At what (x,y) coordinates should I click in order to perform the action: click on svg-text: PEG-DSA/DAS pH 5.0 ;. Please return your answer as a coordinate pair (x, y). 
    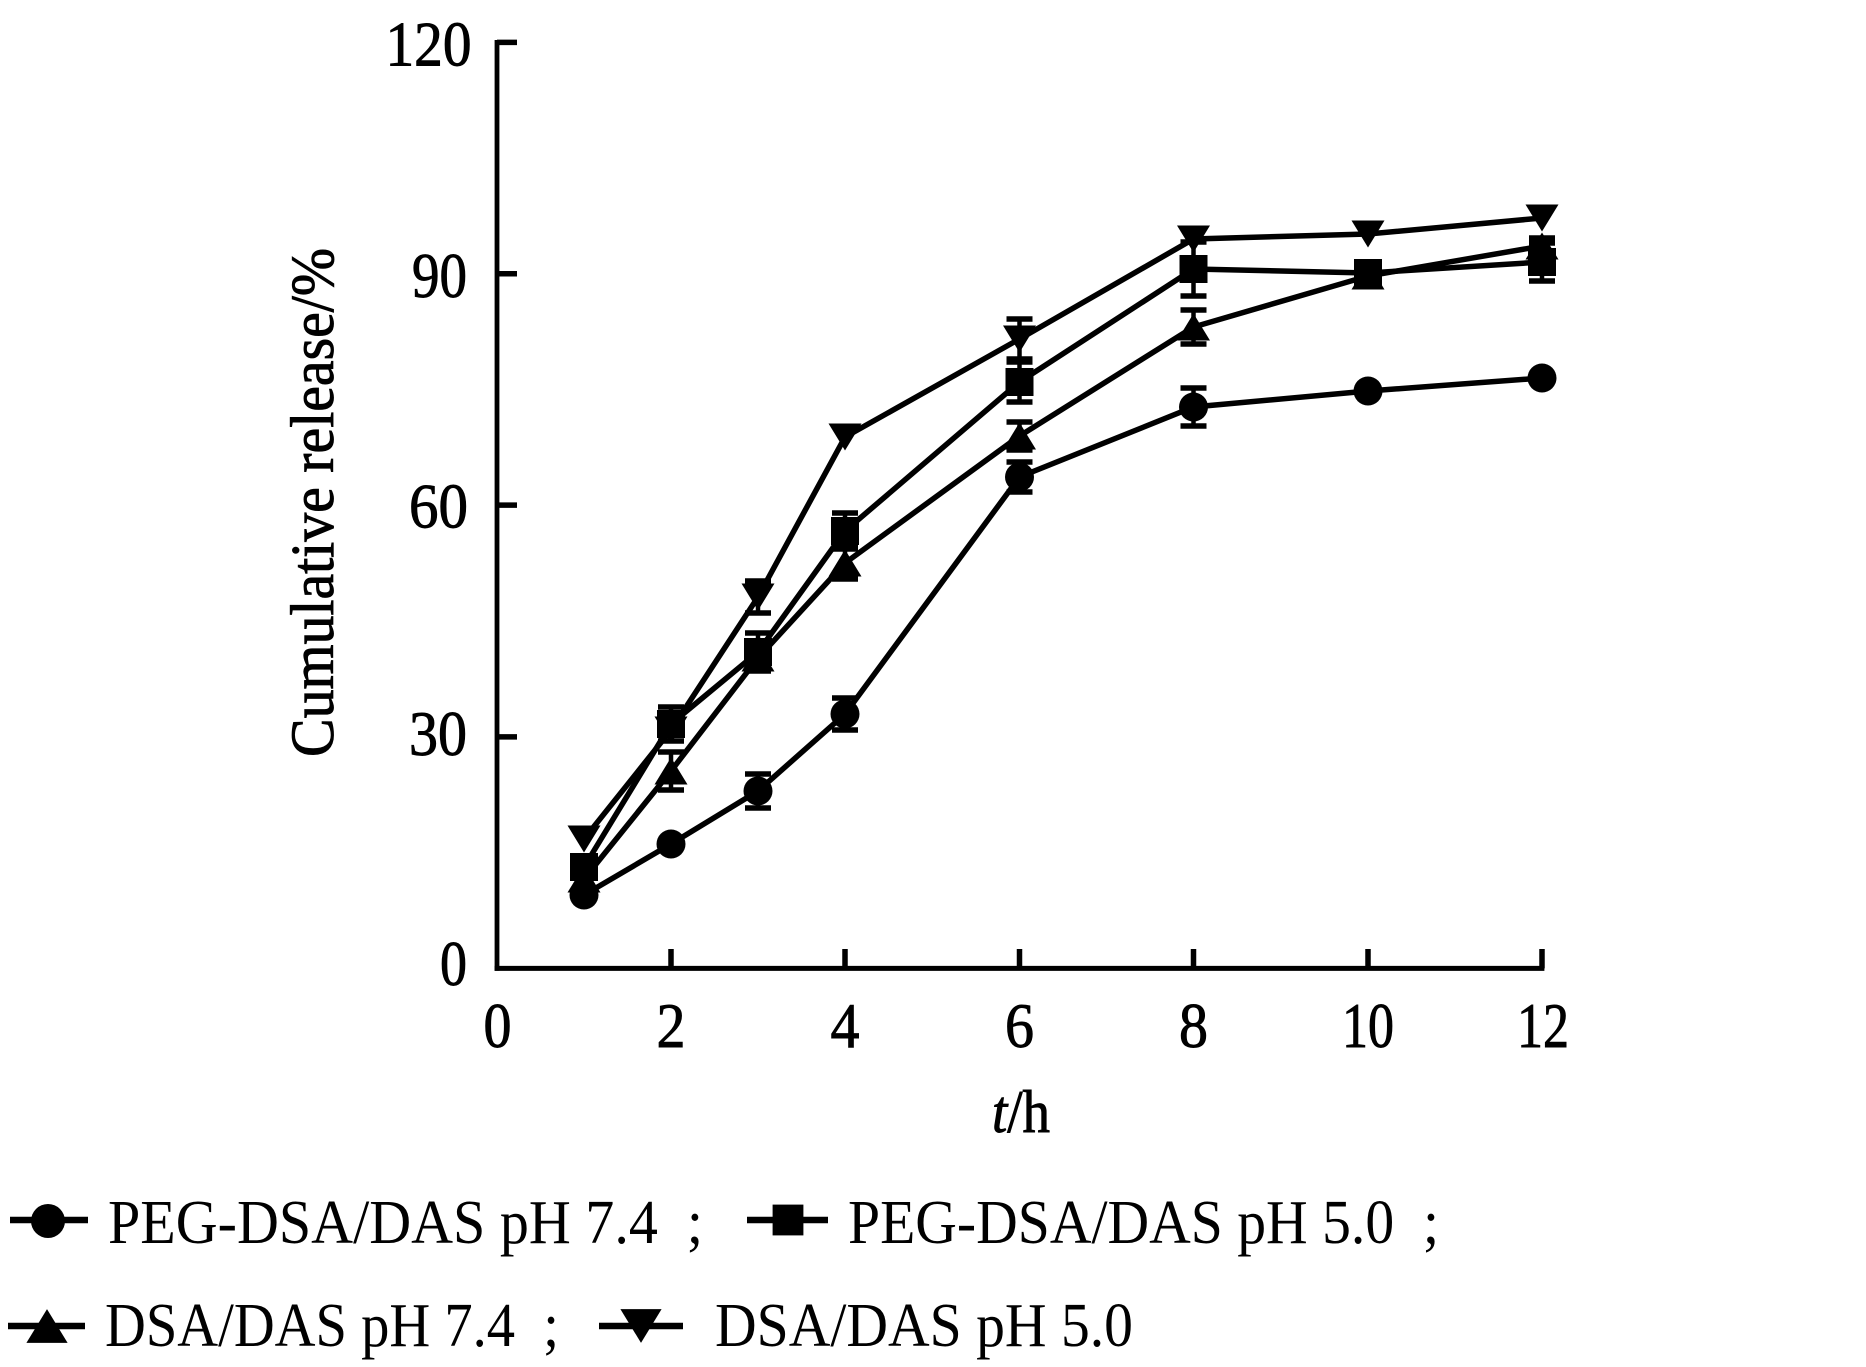
    Looking at the image, I should click on (1143, 1223).